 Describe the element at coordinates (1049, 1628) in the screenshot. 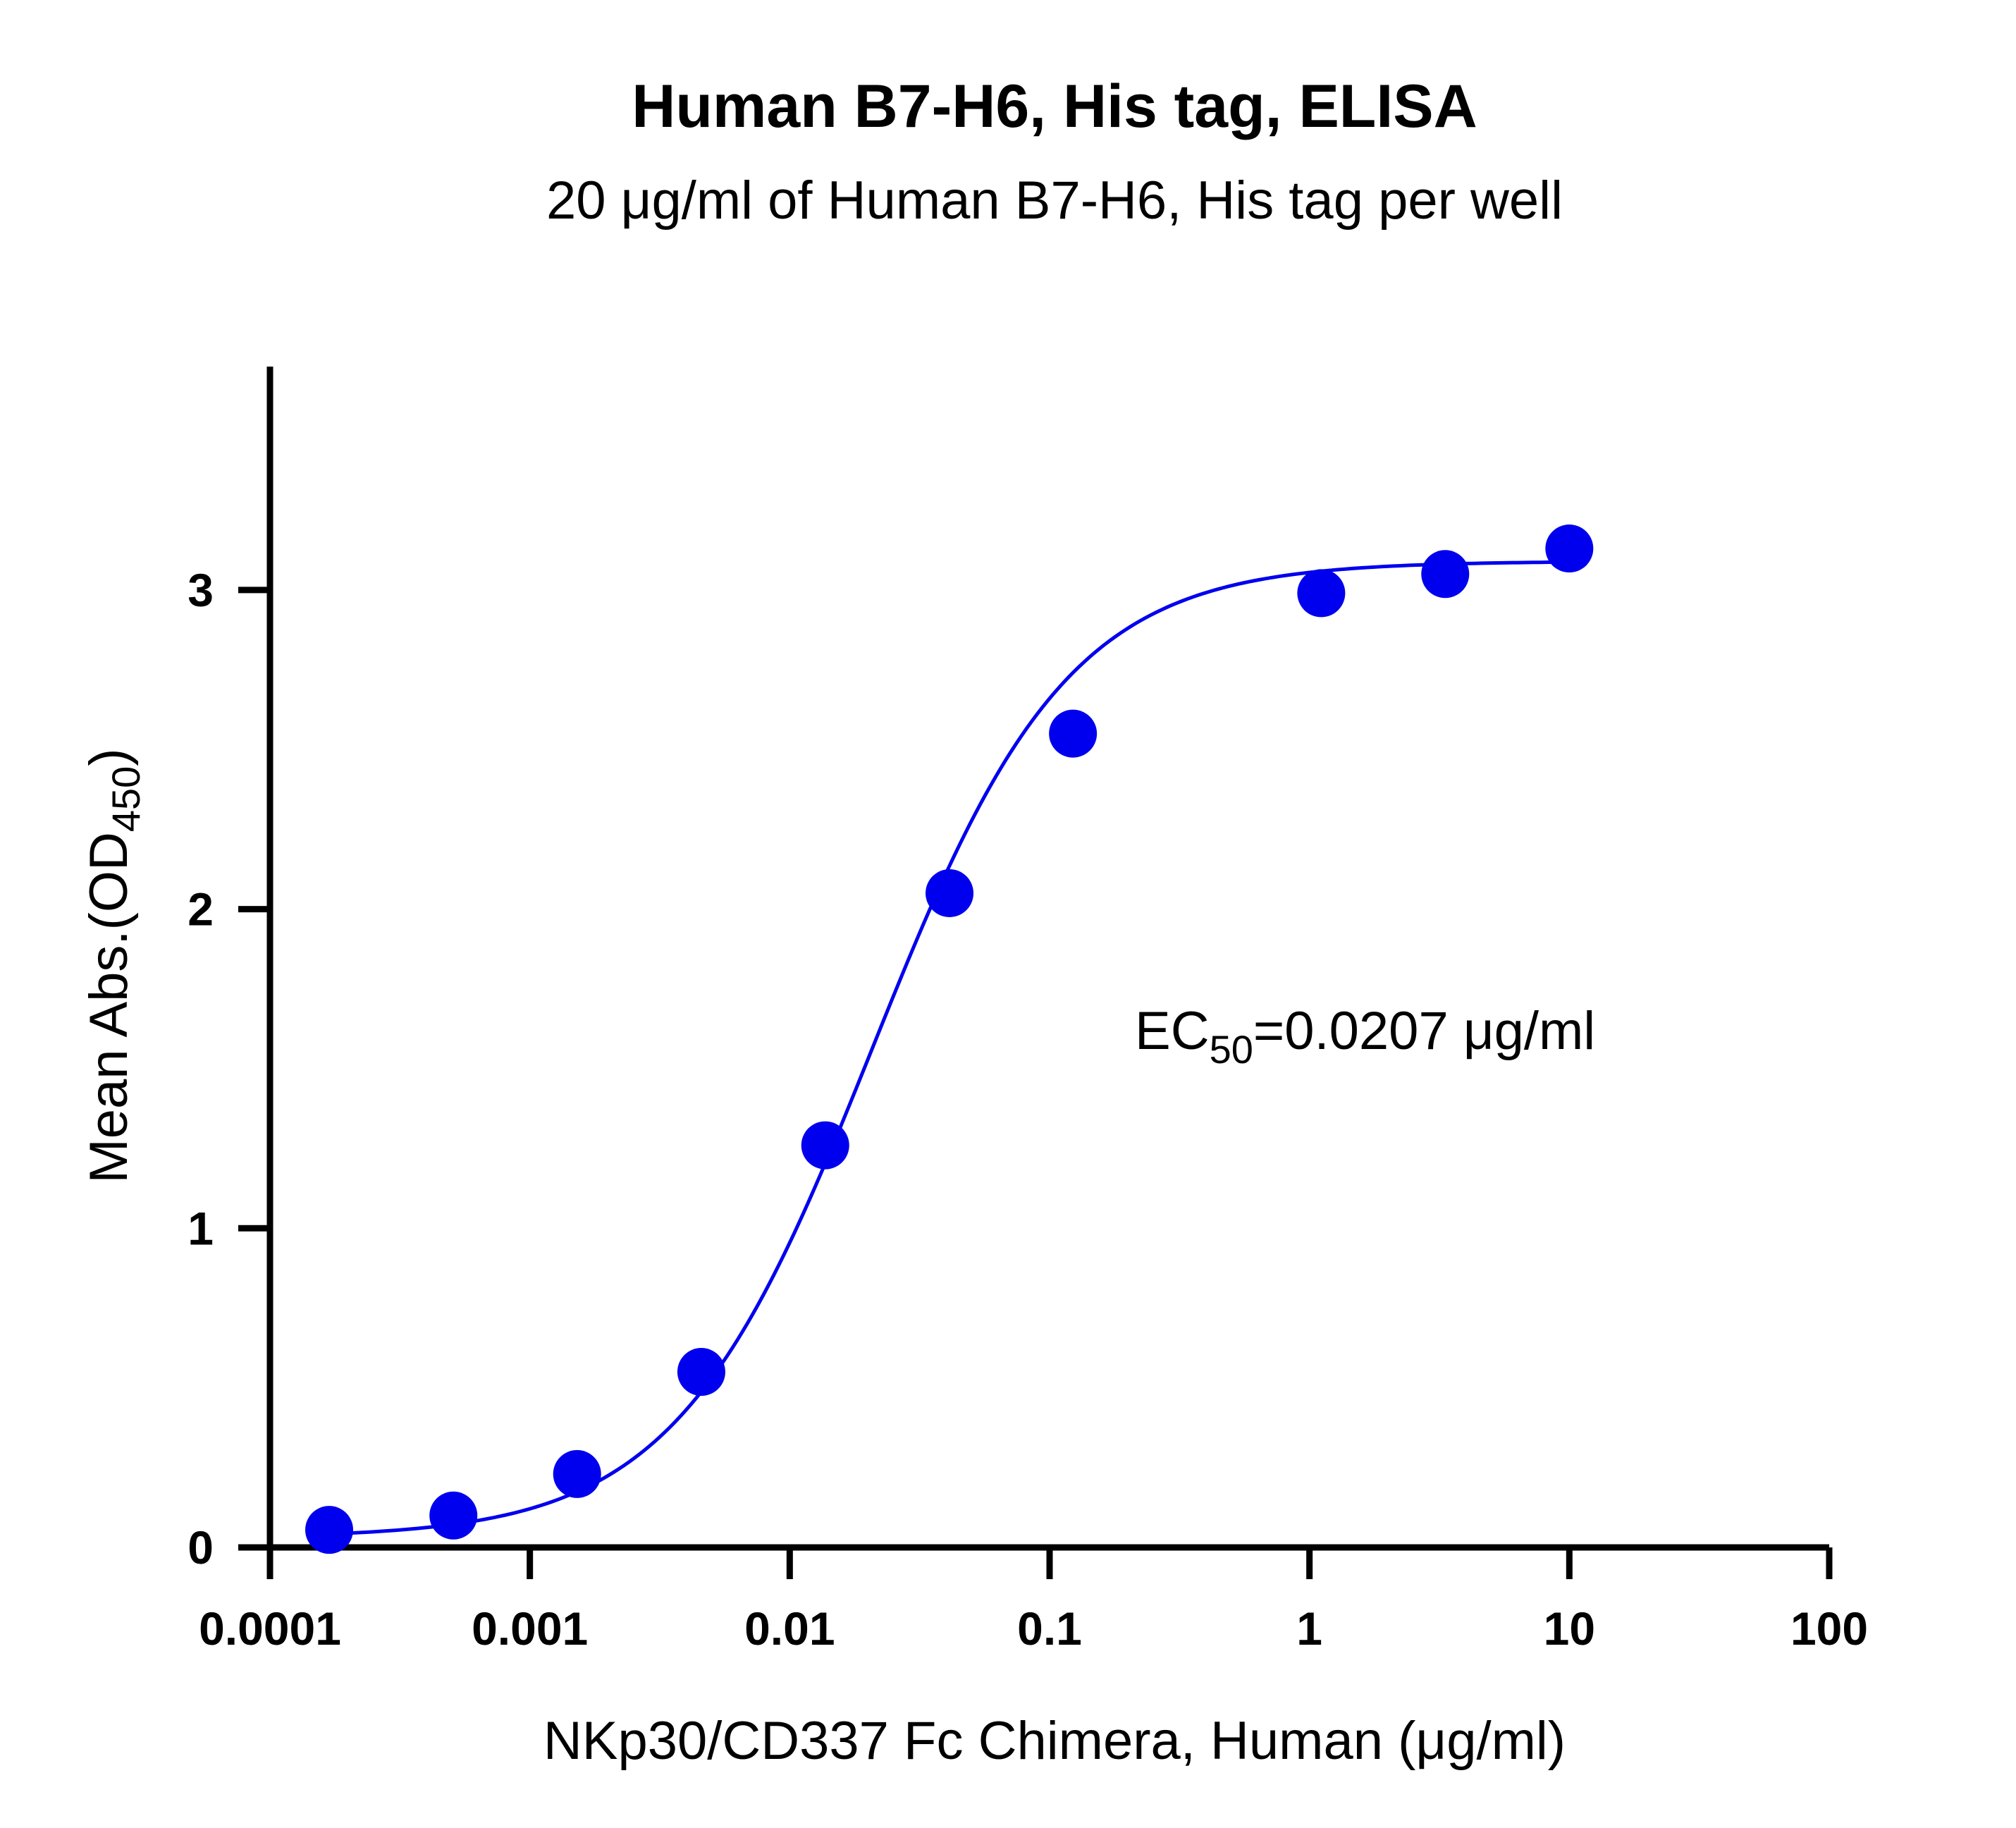

I see `x-tick-label: 0.1` at that location.